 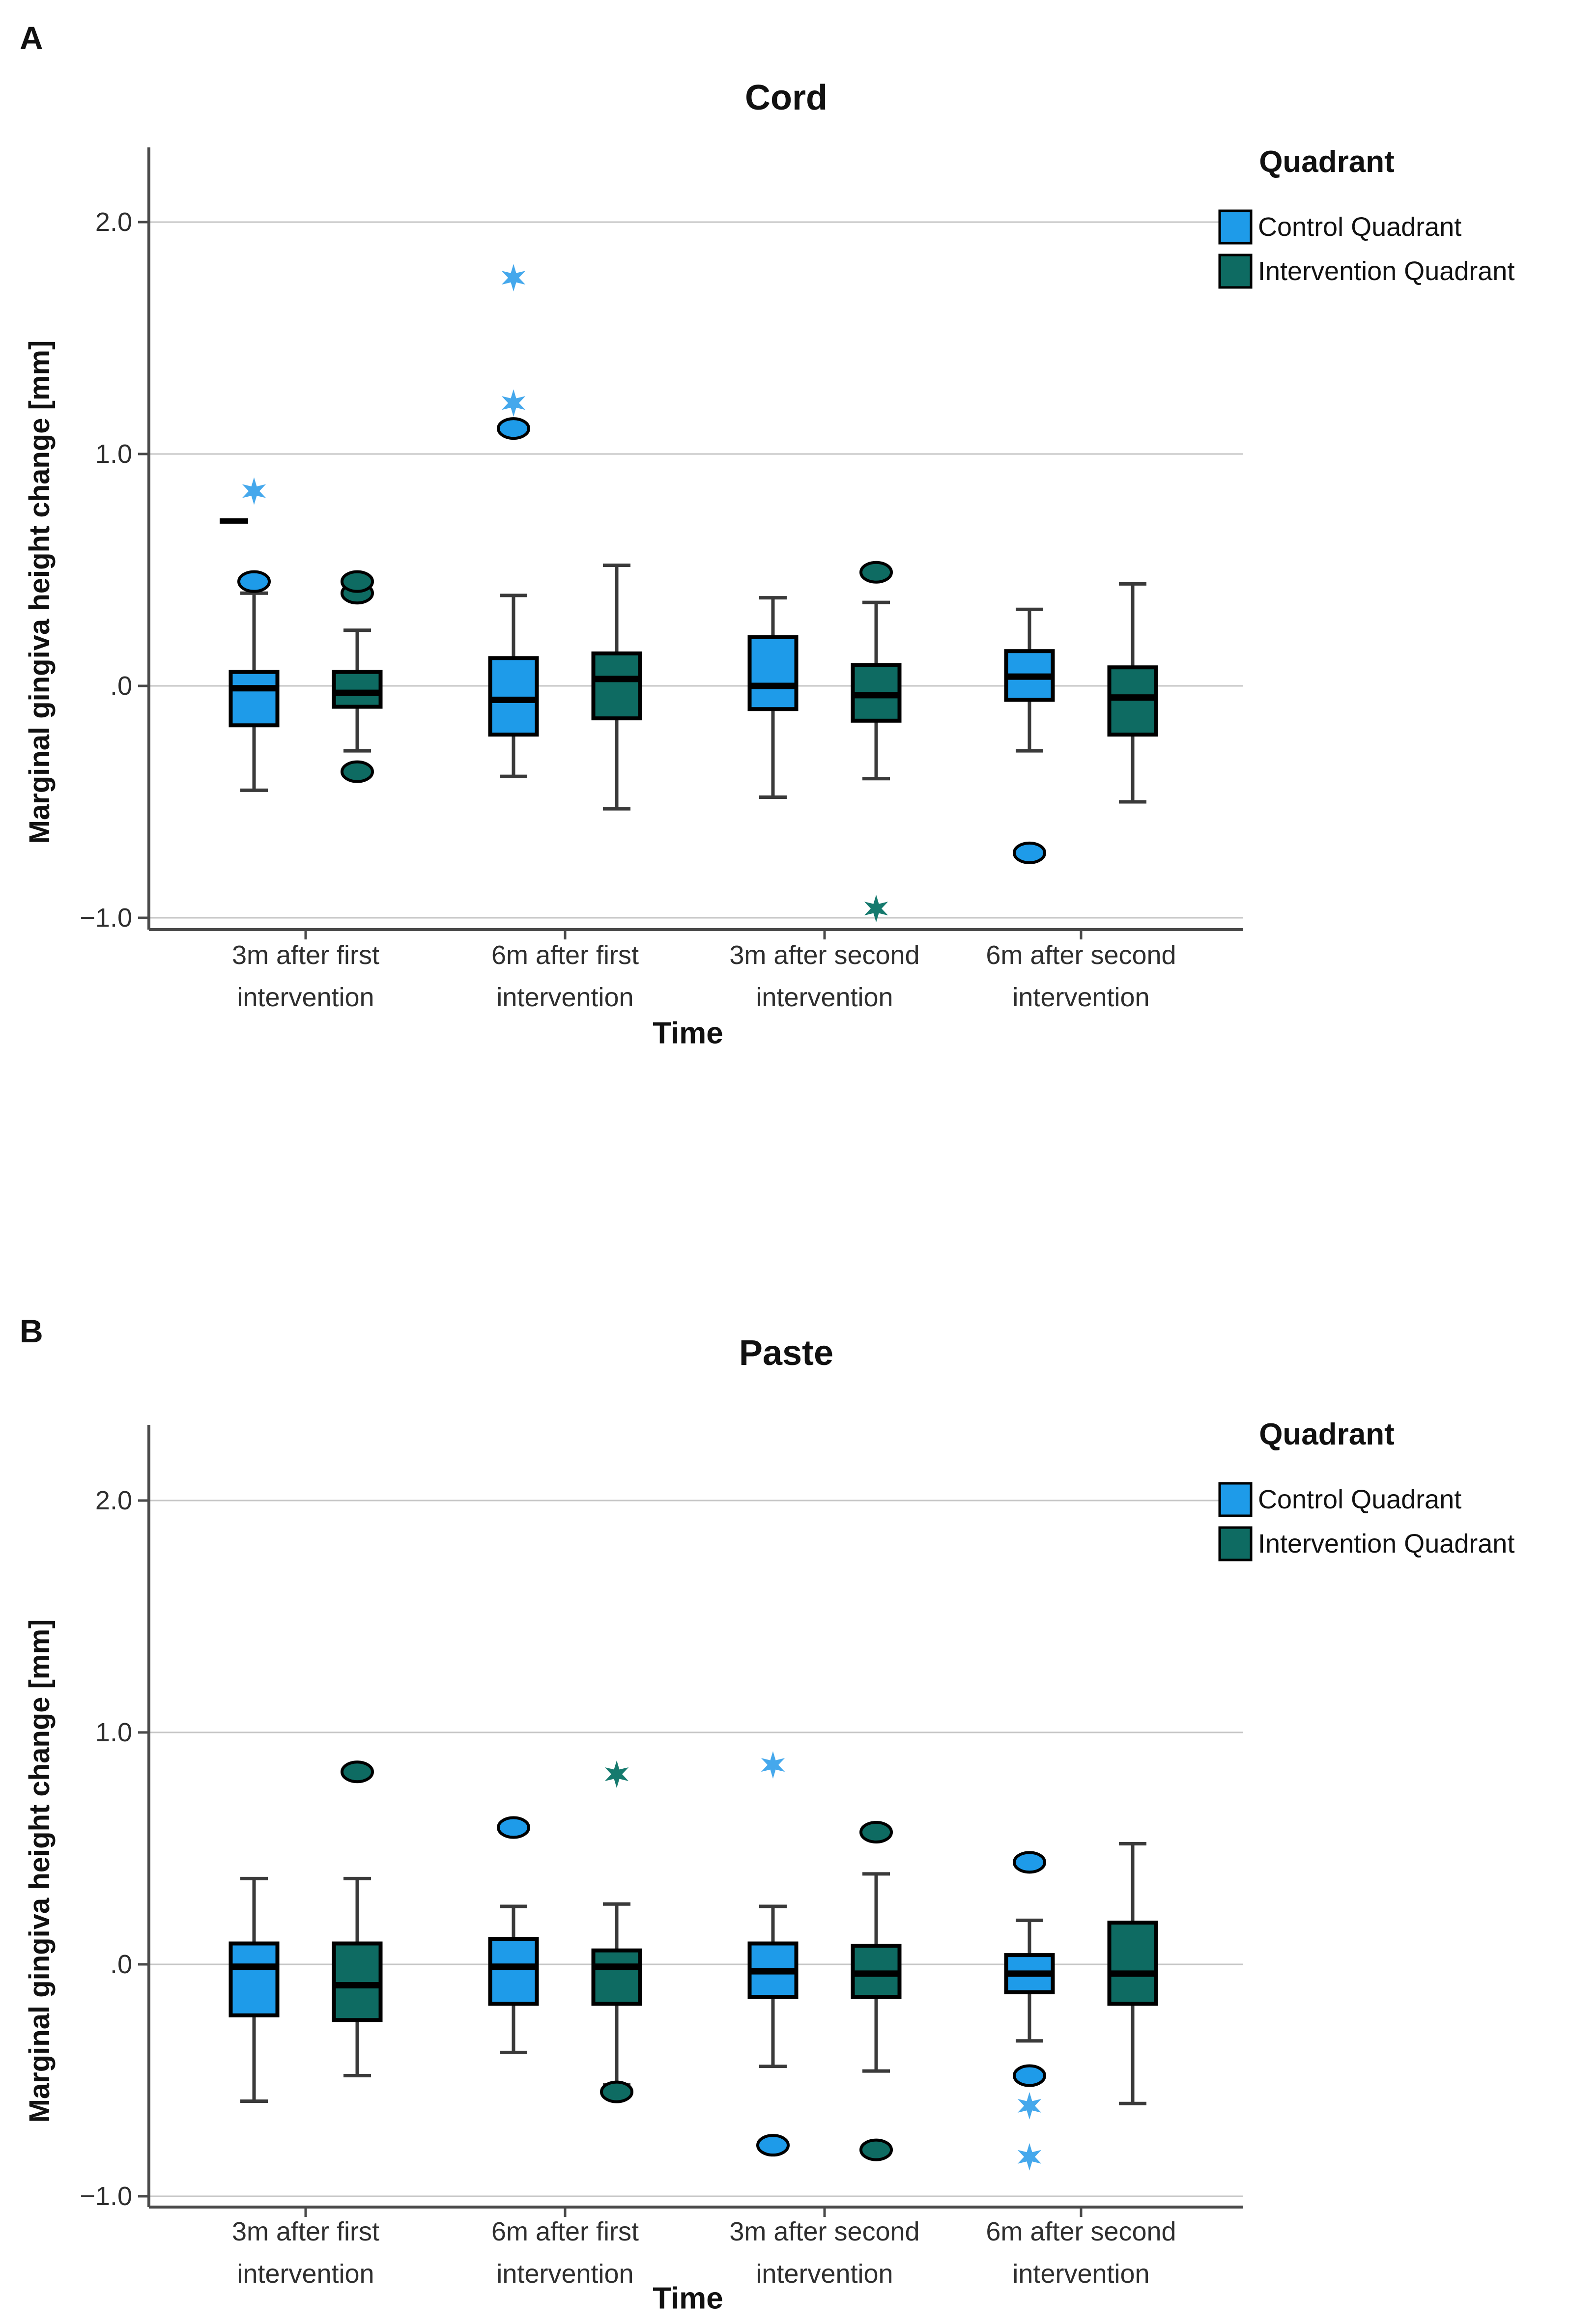 I want to click on panel-letter: A, so click(x=31, y=38).